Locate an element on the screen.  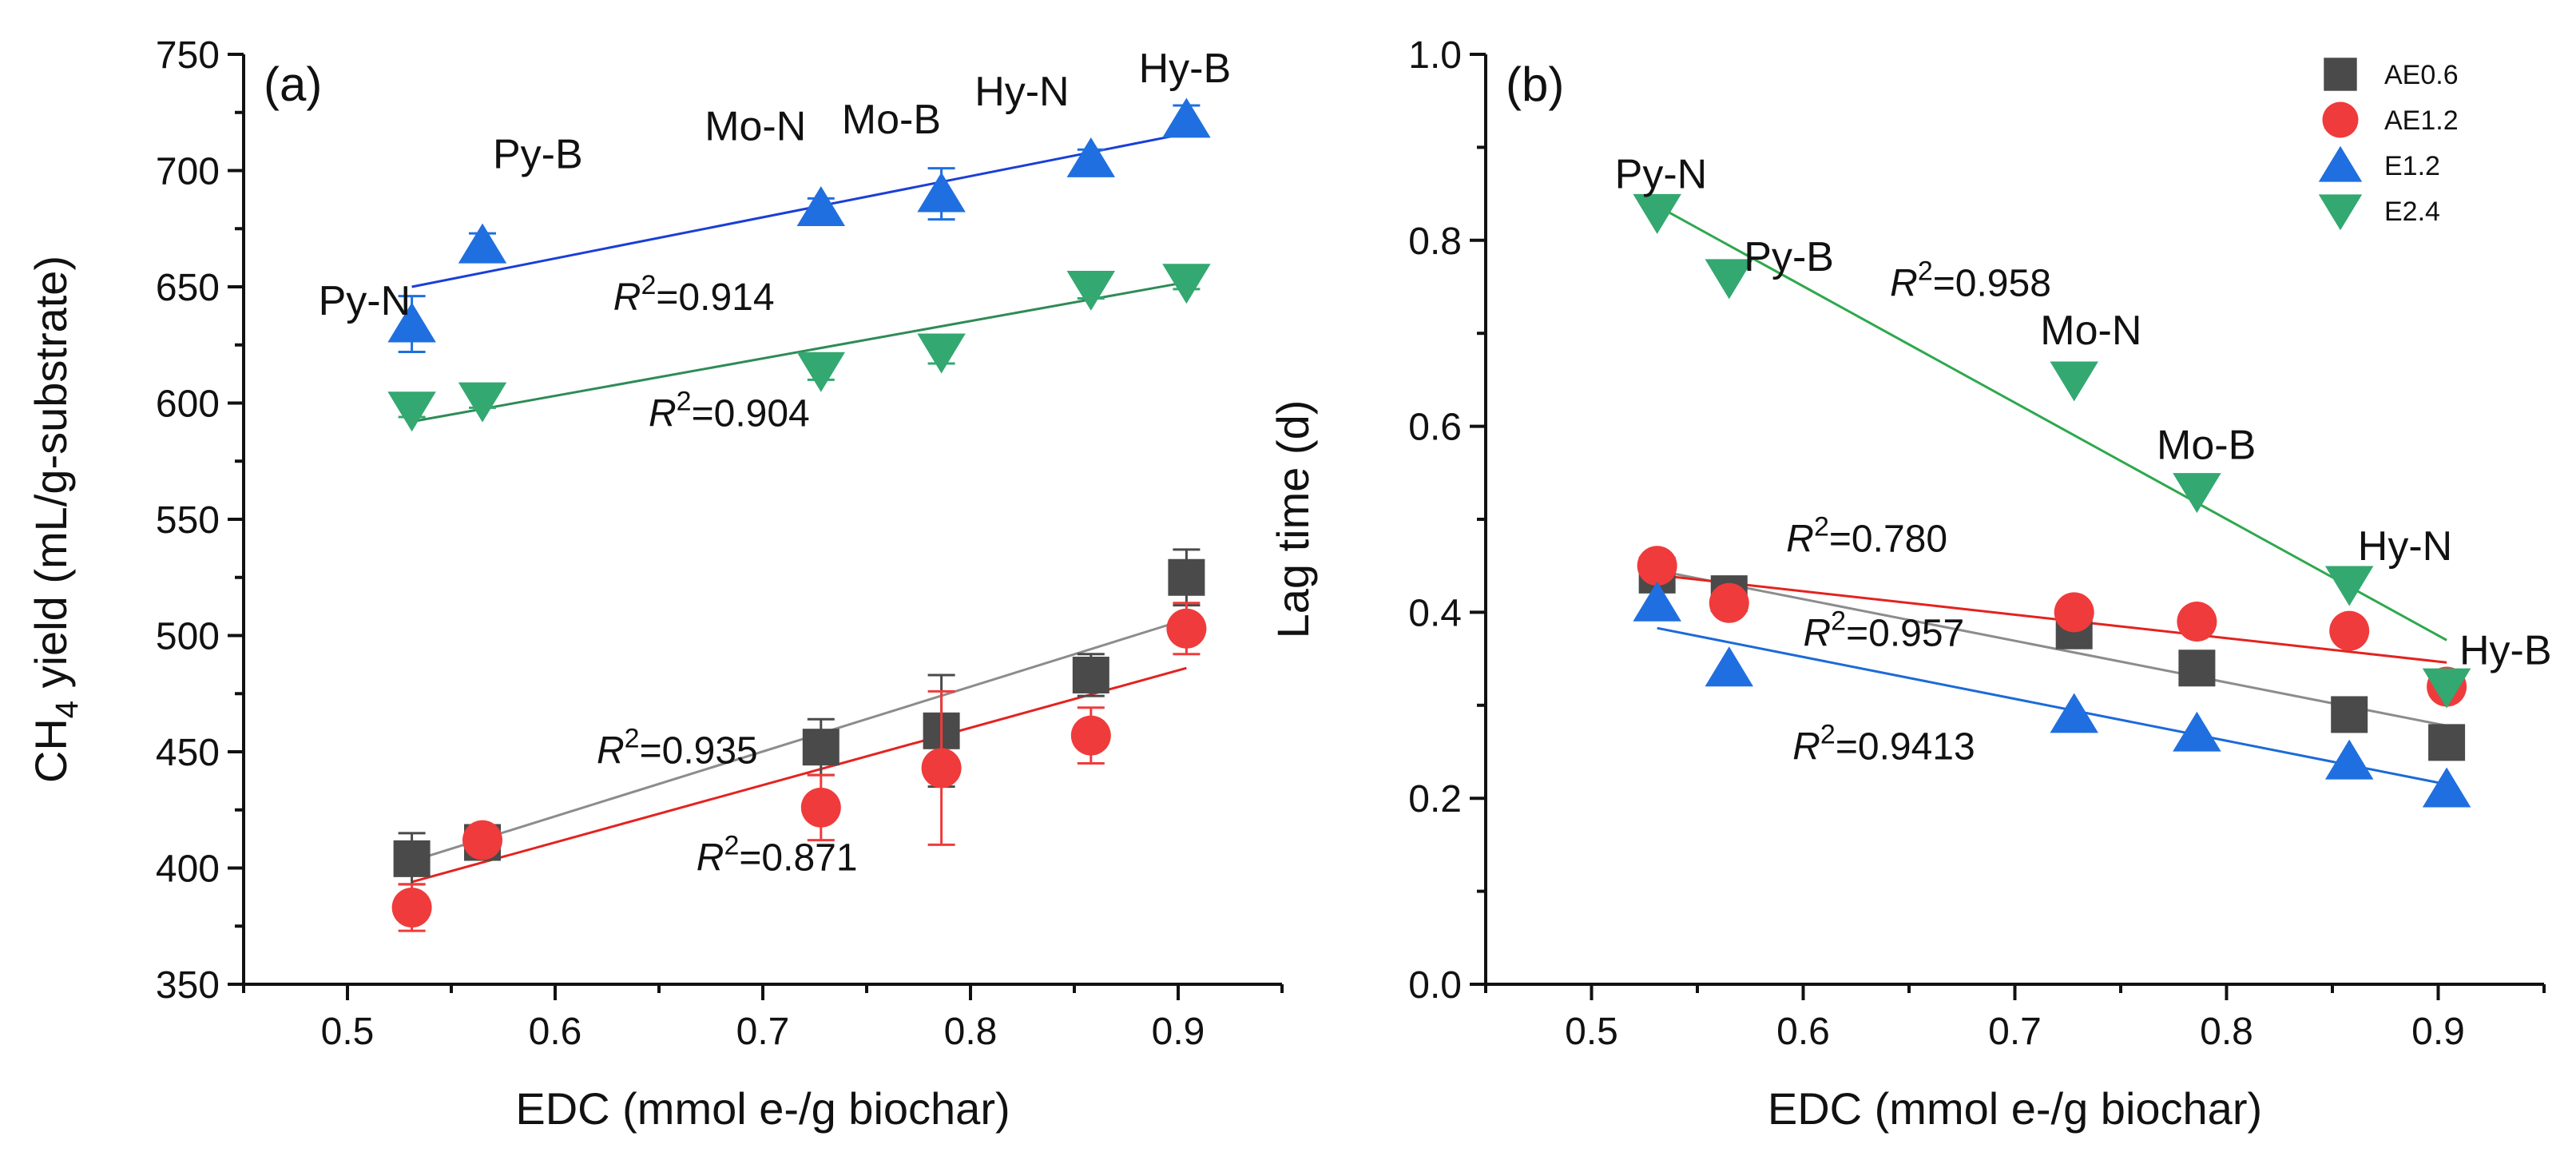
x-axis-title: EDC (mmol e-/g biochar) is located at coordinates (762, 1108).